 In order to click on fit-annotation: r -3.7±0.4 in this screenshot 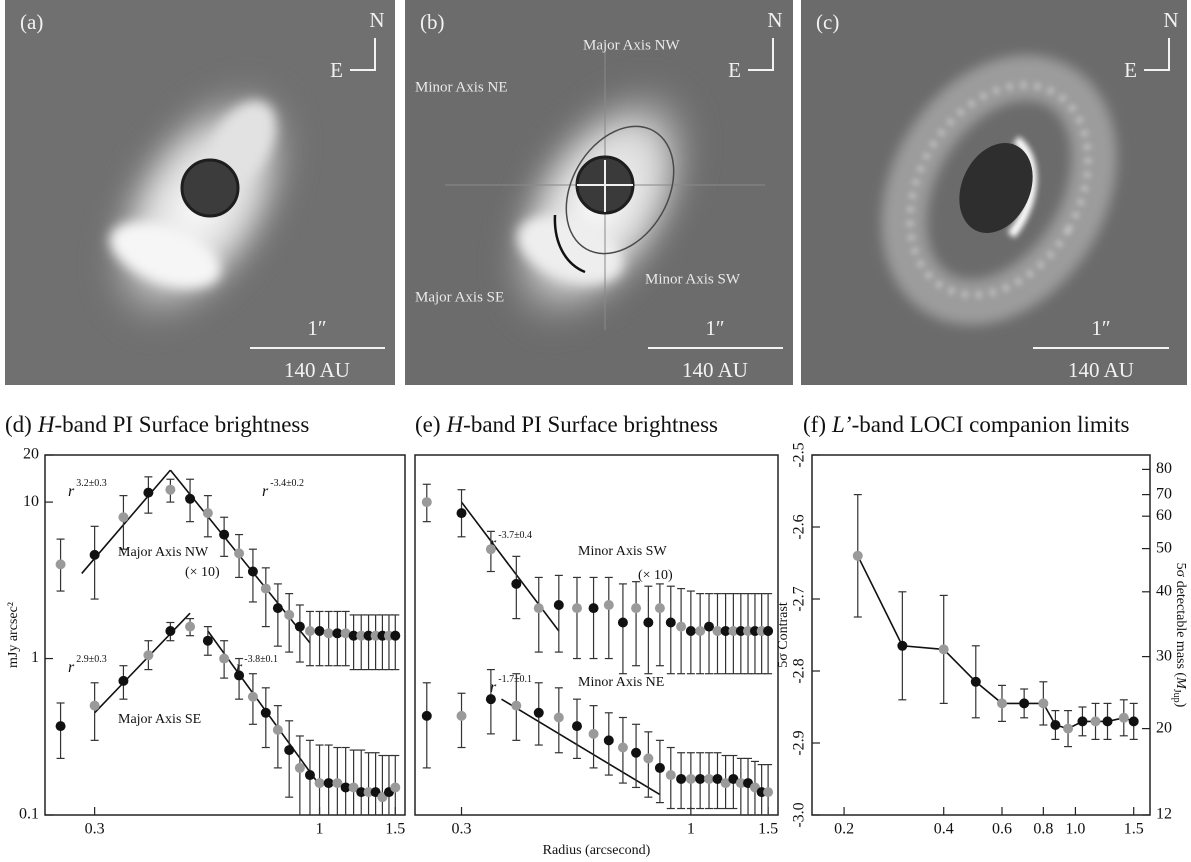, I will do `click(511, 540)`.